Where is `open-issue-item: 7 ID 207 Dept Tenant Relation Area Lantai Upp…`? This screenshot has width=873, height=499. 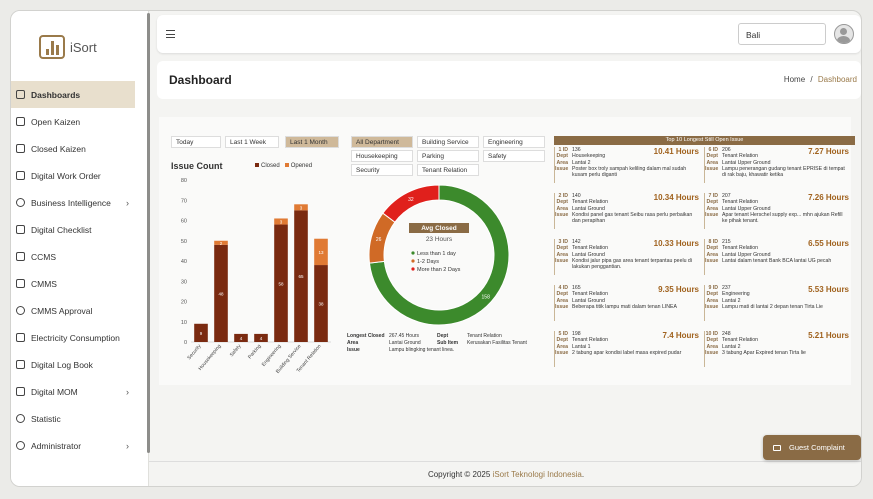 open-issue-item: 7 ID 207 Dept Tenant Relation Area Lantai Upp… is located at coordinates (777, 211).